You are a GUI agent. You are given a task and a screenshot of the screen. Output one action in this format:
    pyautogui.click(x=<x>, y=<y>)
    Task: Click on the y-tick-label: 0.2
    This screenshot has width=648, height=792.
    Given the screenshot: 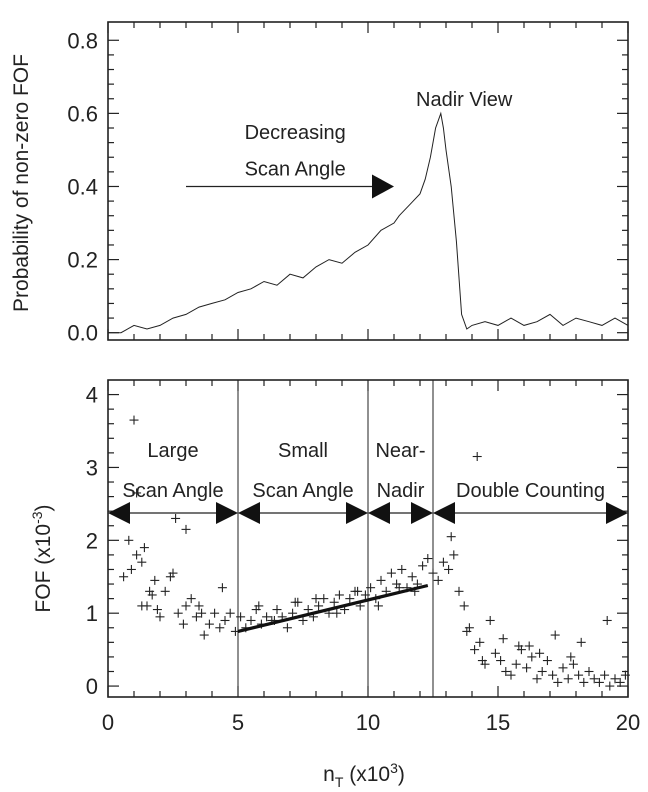 What is the action you would take?
    pyautogui.click(x=82, y=260)
    